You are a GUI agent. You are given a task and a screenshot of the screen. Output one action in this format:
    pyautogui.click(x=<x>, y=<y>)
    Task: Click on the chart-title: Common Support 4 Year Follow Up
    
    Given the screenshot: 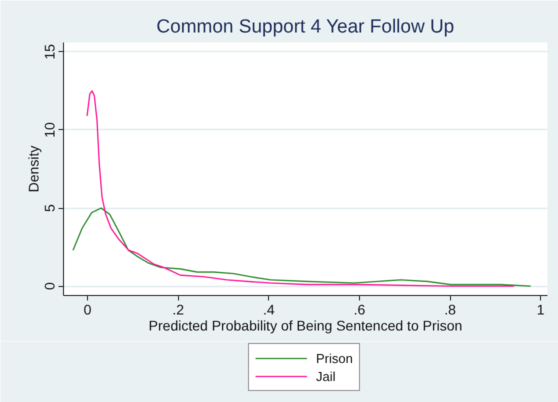 What is the action you would take?
    pyautogui.click(x=305, y=27)
    